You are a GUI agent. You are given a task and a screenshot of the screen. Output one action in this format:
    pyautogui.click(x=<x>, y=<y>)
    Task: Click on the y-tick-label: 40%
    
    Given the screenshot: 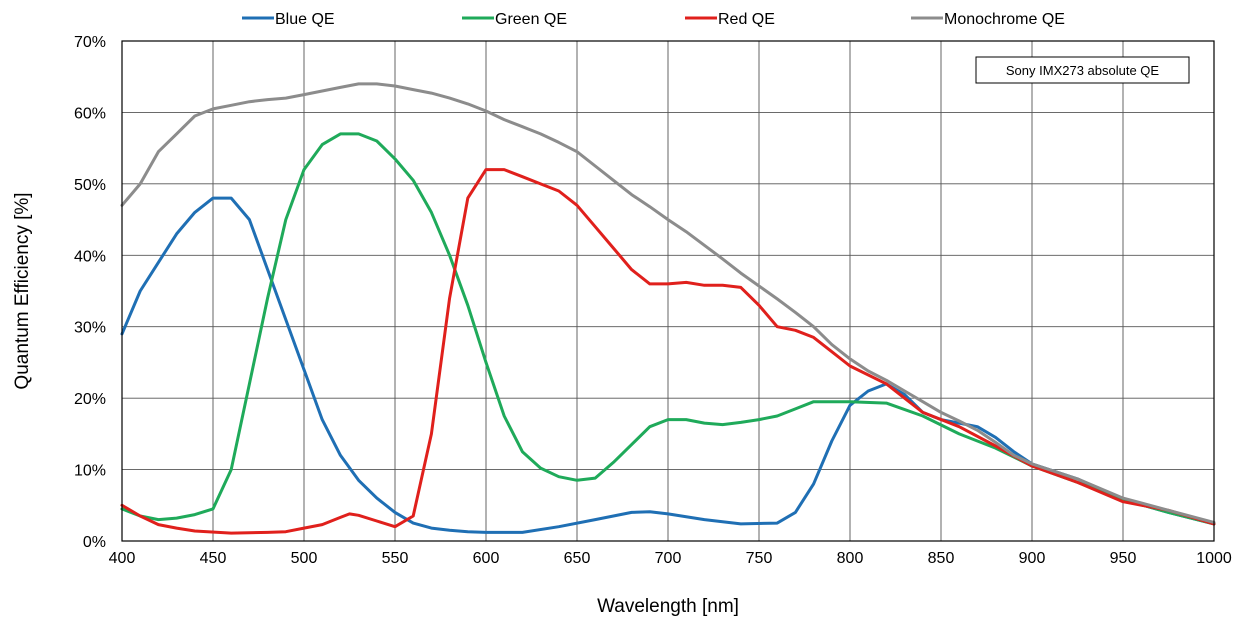 What is the action you would take?
    pyautogui.click(x=90, y=256)
    